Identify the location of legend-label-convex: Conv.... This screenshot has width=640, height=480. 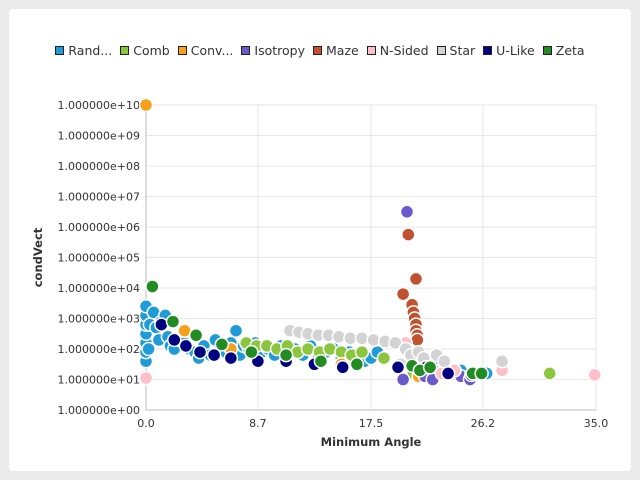
(212, 50).